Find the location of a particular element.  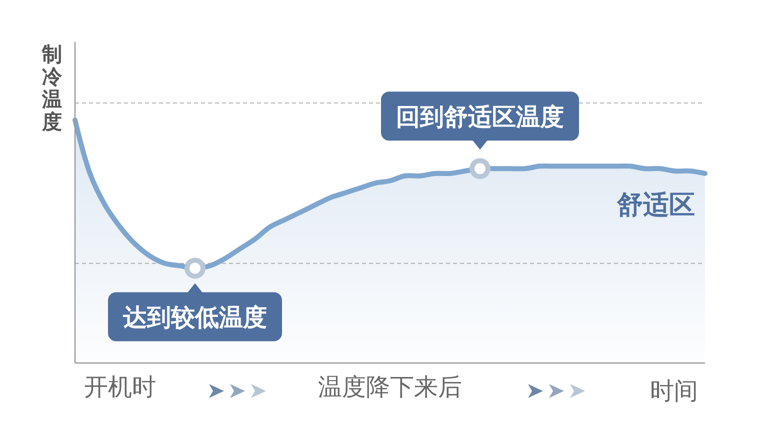

annotation: 回到舒适区温度 is located at coordinates (480, 117).